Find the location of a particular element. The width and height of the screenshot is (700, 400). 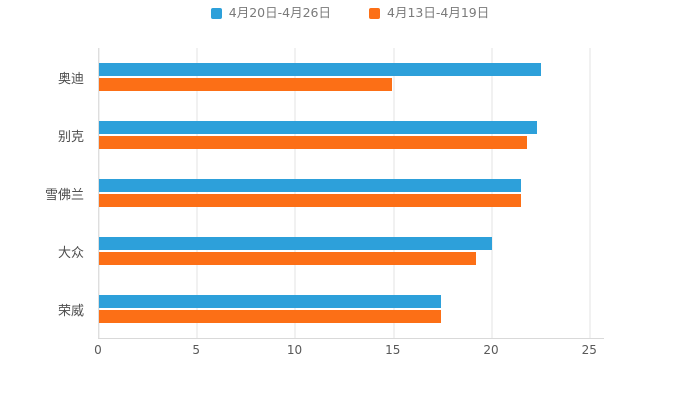

legend: 4月20日-4月26日 4月13日-4月19日 is located at coordinates (350, 13).